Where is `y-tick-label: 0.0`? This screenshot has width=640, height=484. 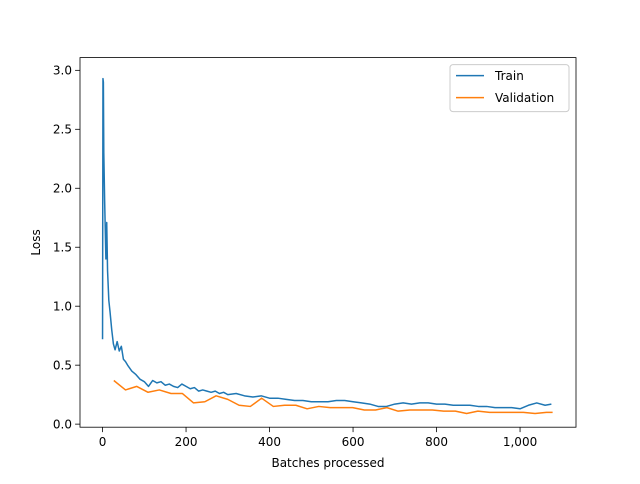 y-tick-label: 0.0 is located at coordinates (62, 424).